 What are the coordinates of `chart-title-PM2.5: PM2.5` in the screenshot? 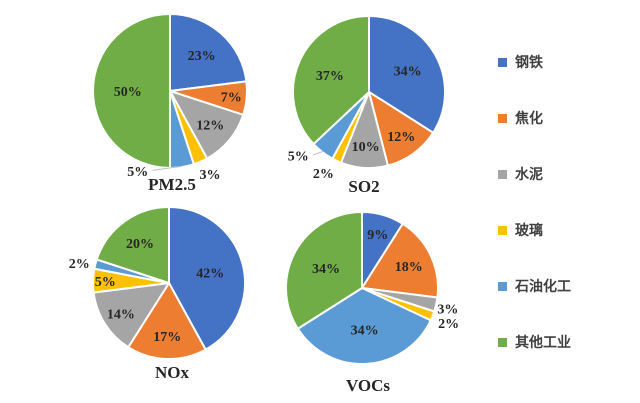 It's located at (172, 184).